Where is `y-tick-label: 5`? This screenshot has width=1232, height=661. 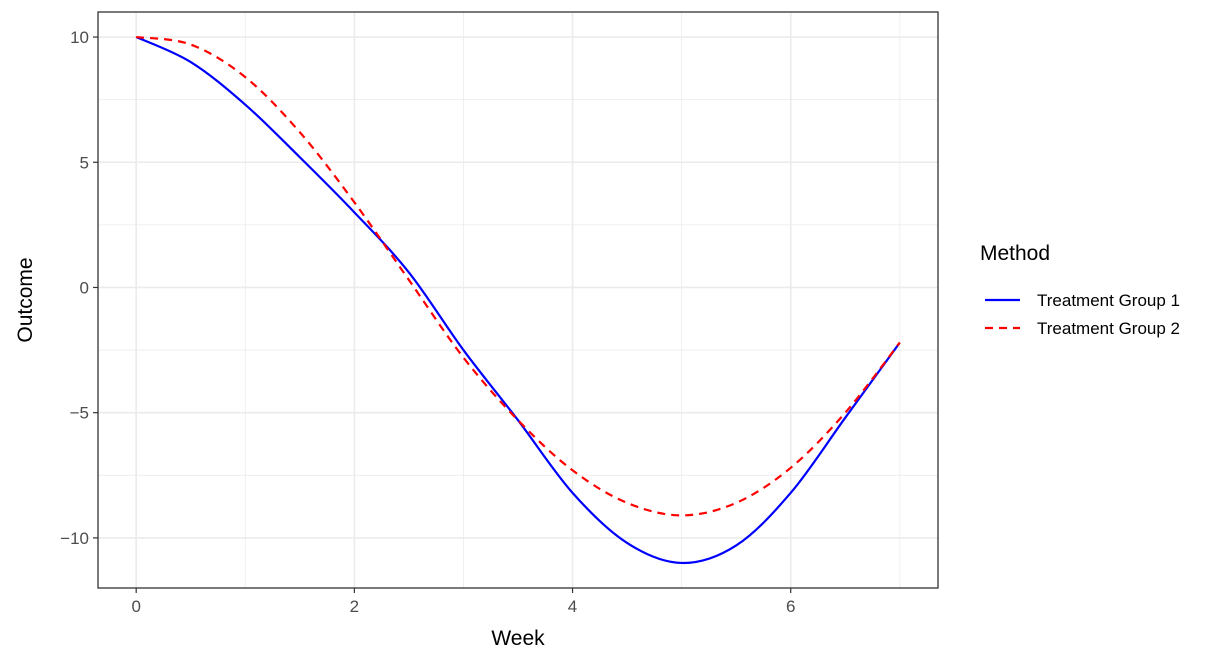 y-tick-label: 5 is located at coordinates (84, 162).